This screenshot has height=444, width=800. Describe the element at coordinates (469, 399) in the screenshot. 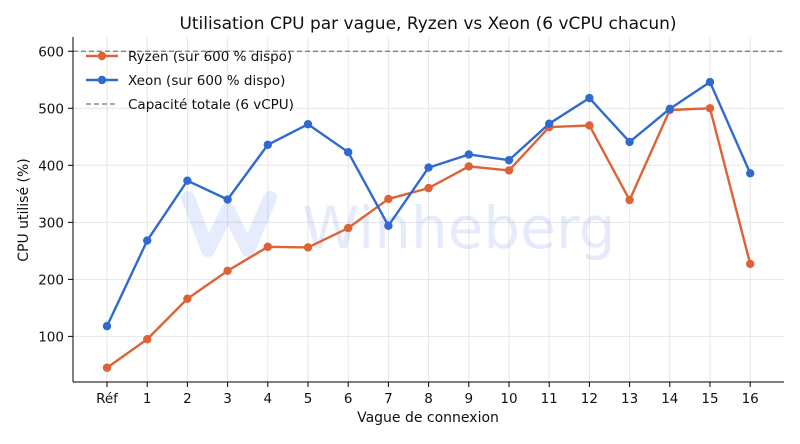

I see `x-tick-label: 9` at that location.